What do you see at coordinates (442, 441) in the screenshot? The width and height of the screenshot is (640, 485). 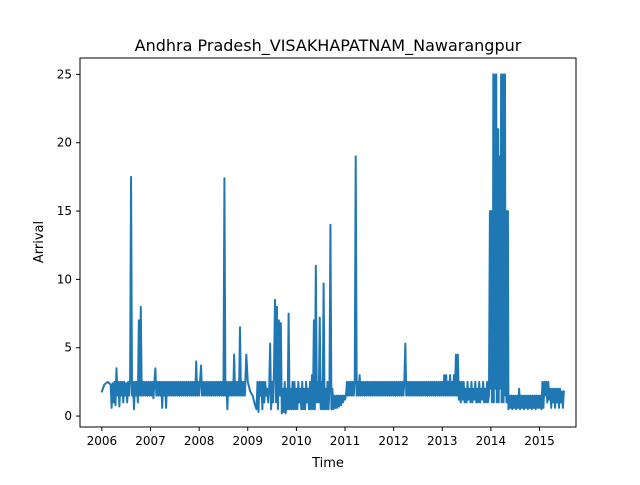 I see `x-tick-label: 2013` at bounding box center [442, 441].